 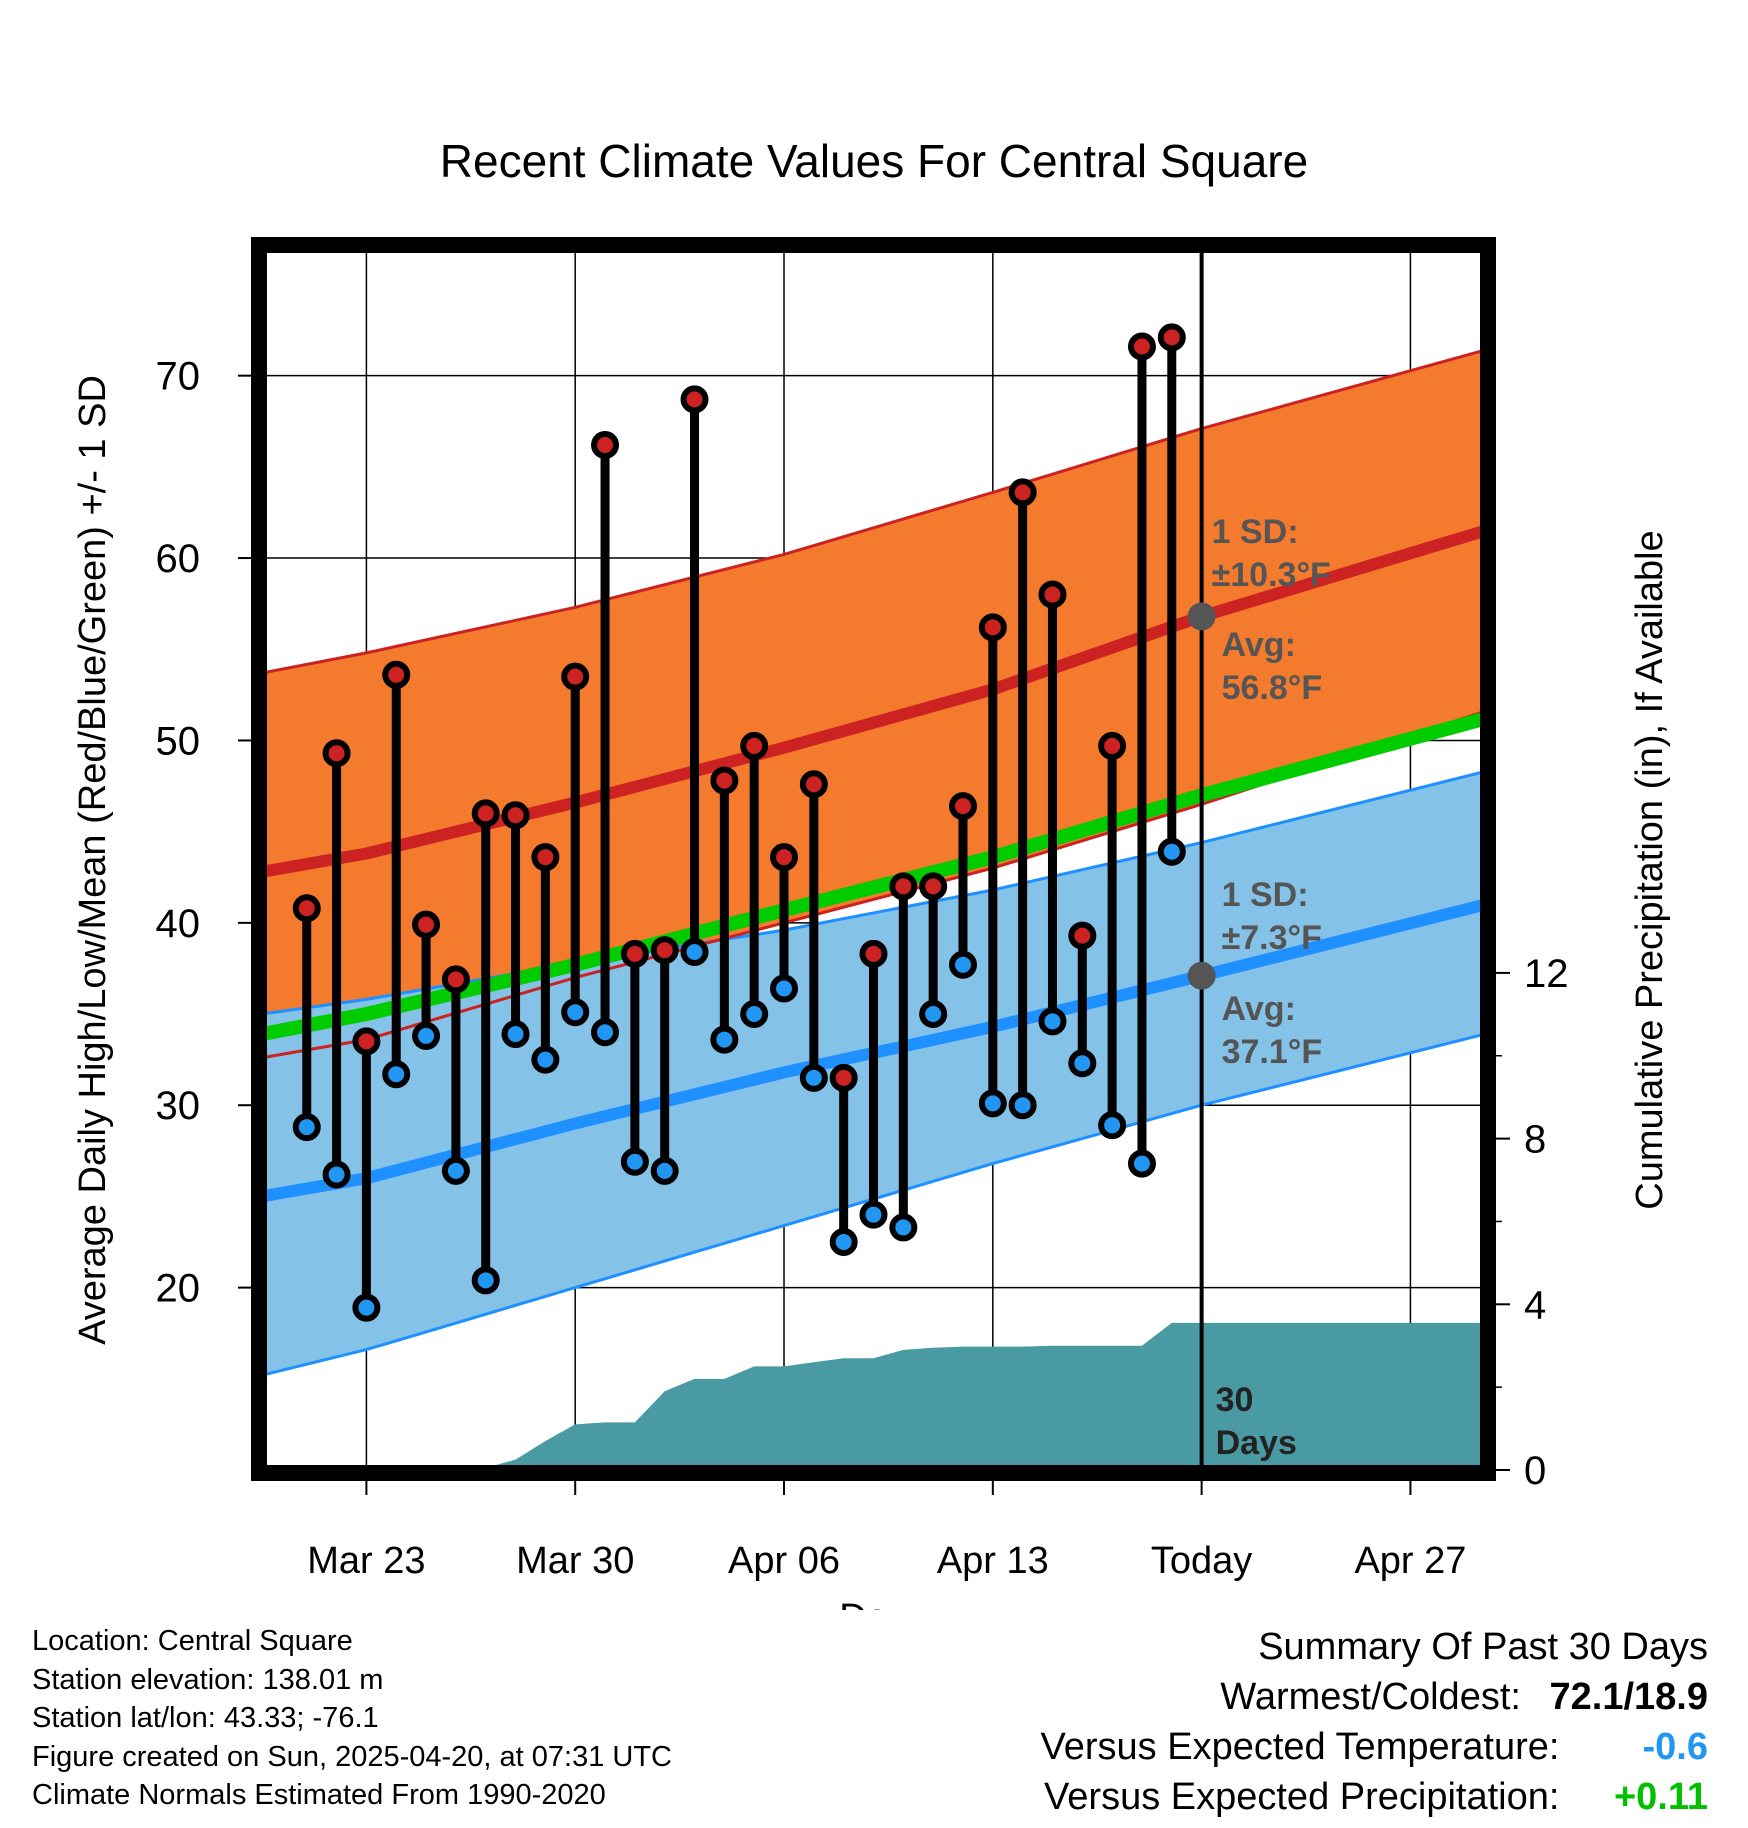 I want to click on y2-tick-label: 4, so click(x=1535, y=1305).